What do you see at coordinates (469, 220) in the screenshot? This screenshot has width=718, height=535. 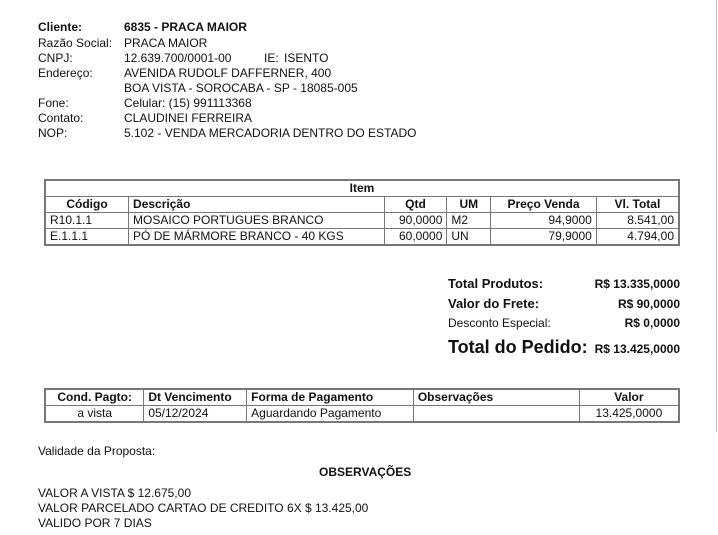 I see `cell-um: M2` at bounding box center [469, 220].